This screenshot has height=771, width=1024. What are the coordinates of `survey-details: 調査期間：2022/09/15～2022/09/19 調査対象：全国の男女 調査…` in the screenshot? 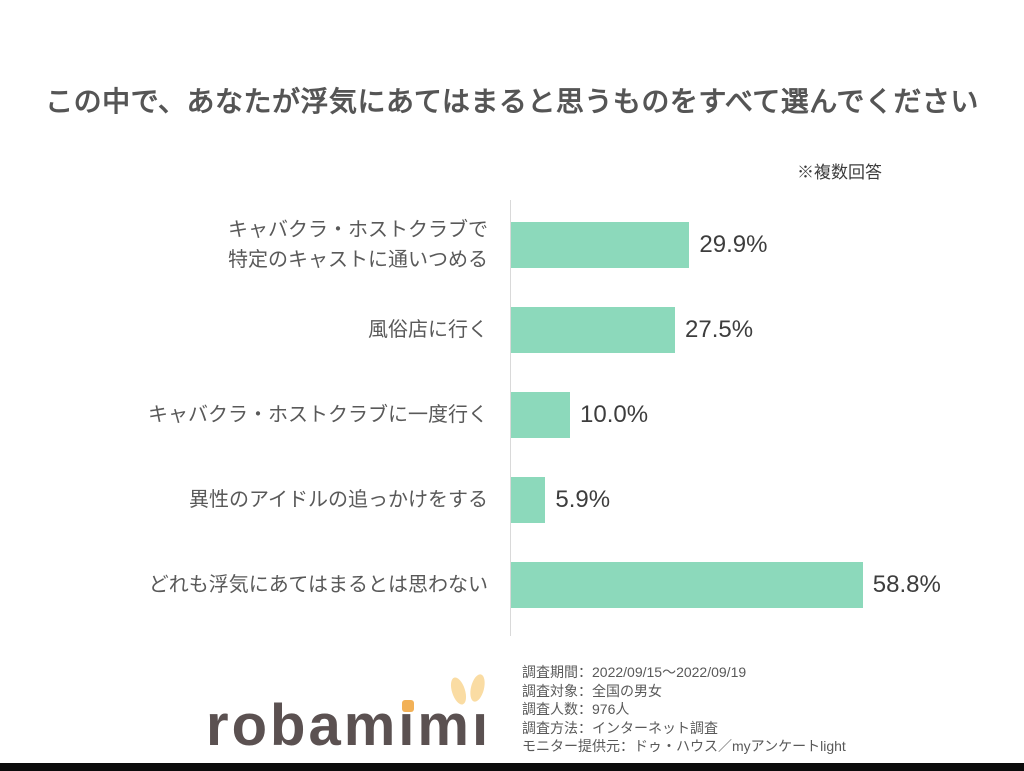 It's located at (684, 709).